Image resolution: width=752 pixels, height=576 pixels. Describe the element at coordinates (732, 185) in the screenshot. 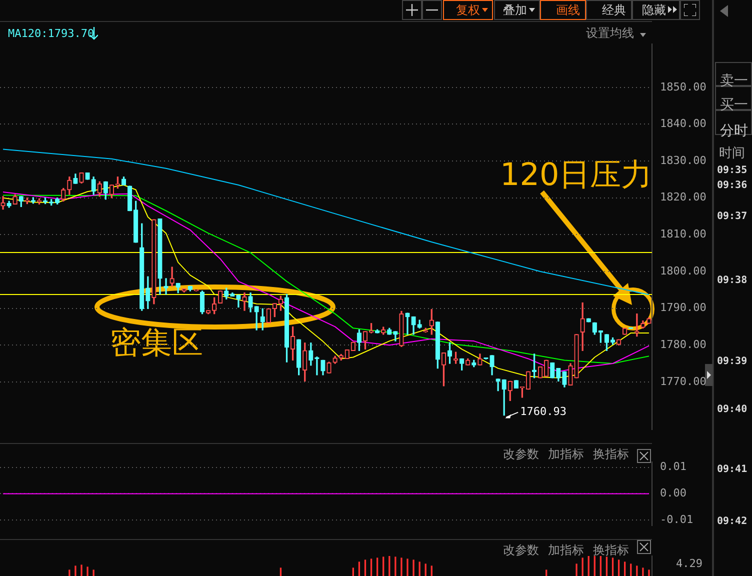

I see `text: 09:36` at that location.